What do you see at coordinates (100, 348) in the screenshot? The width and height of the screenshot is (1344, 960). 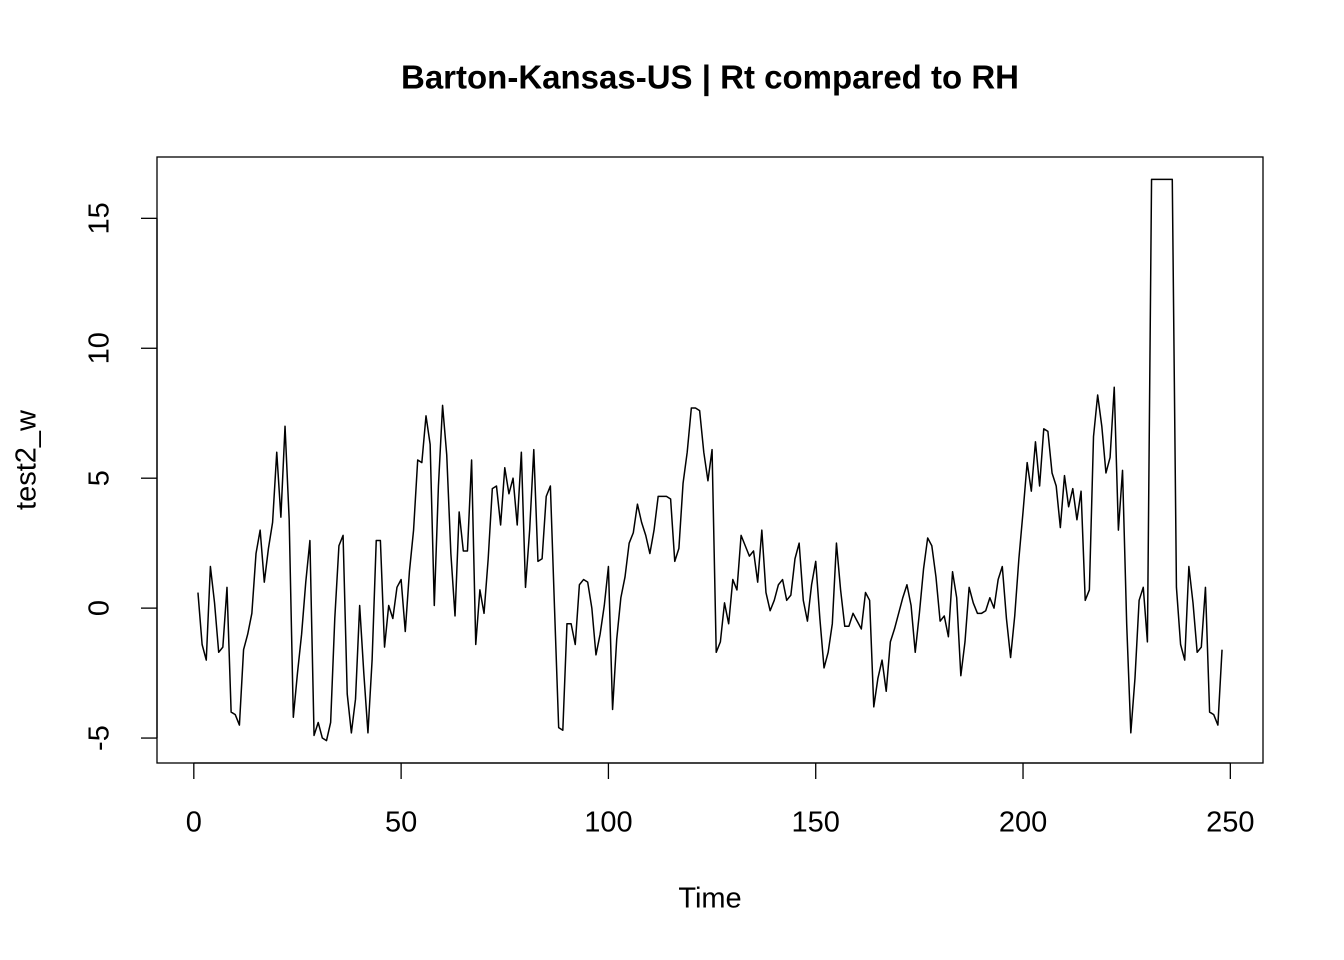 I see `y-tick-label: 10` at bounding box center [100, 348].